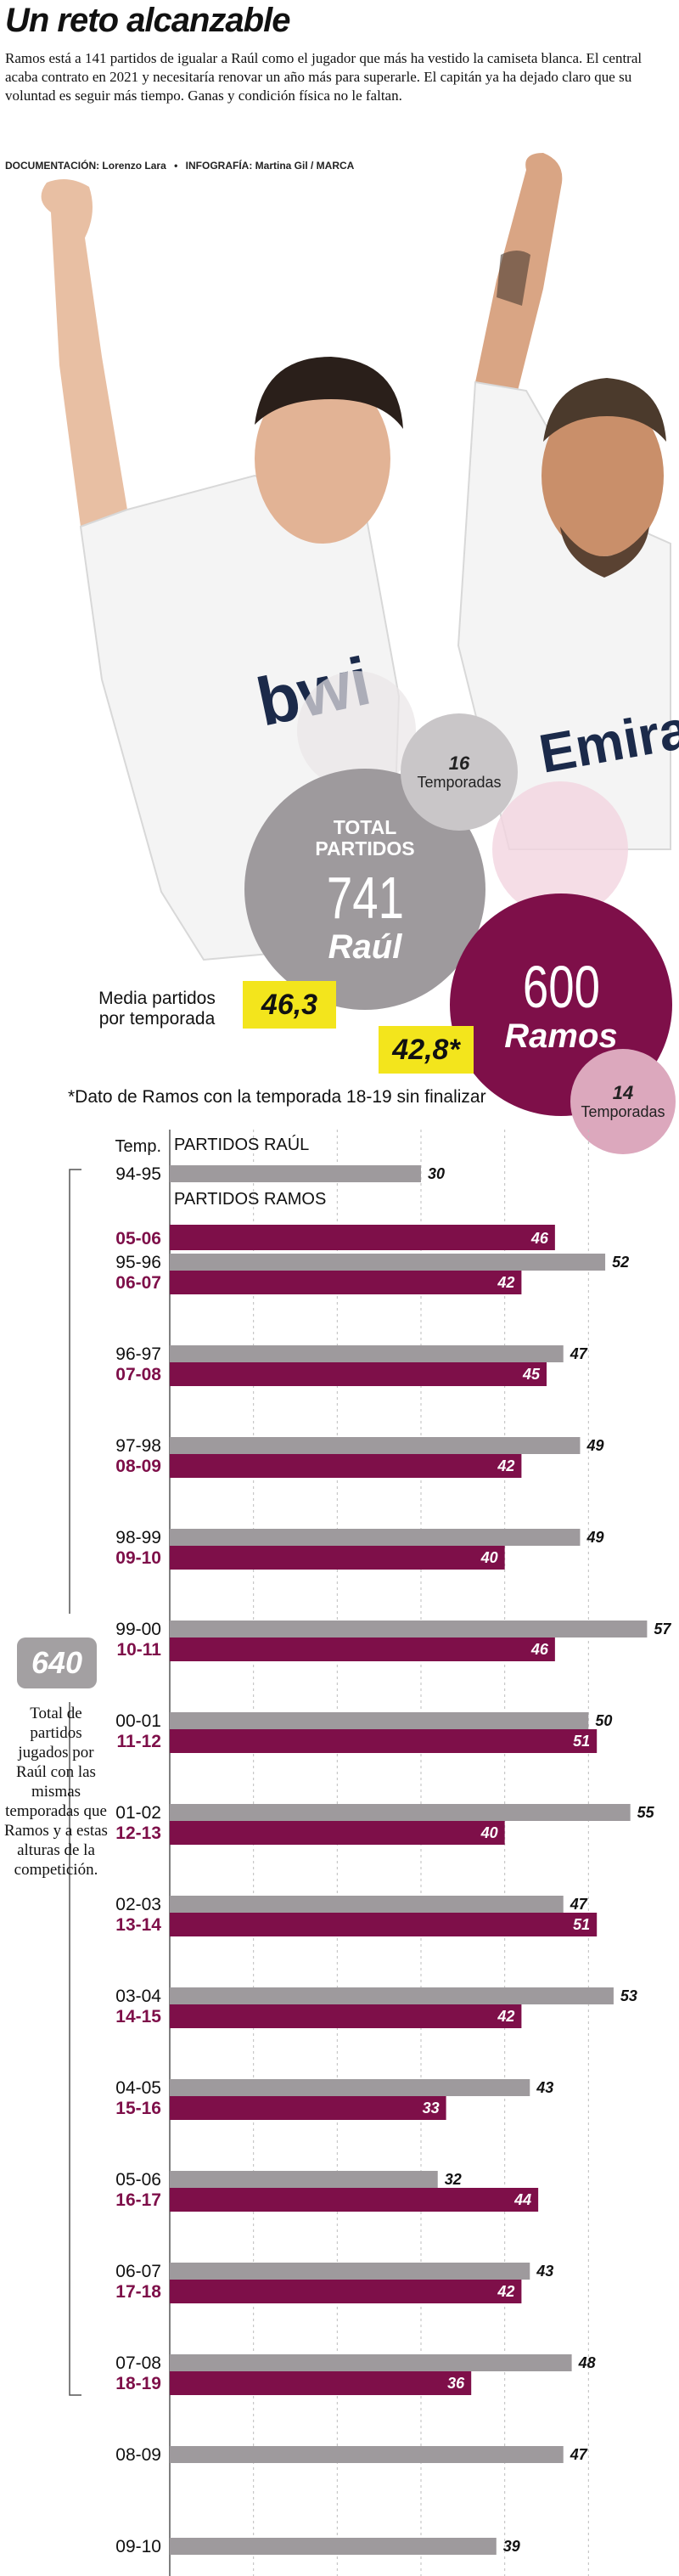 The width and height of the screenshot is (679, 2576). Describe the element at coordinates (157, 1009) in the screenshot. I see `avg-label: Media partidos por temporada` at that location.